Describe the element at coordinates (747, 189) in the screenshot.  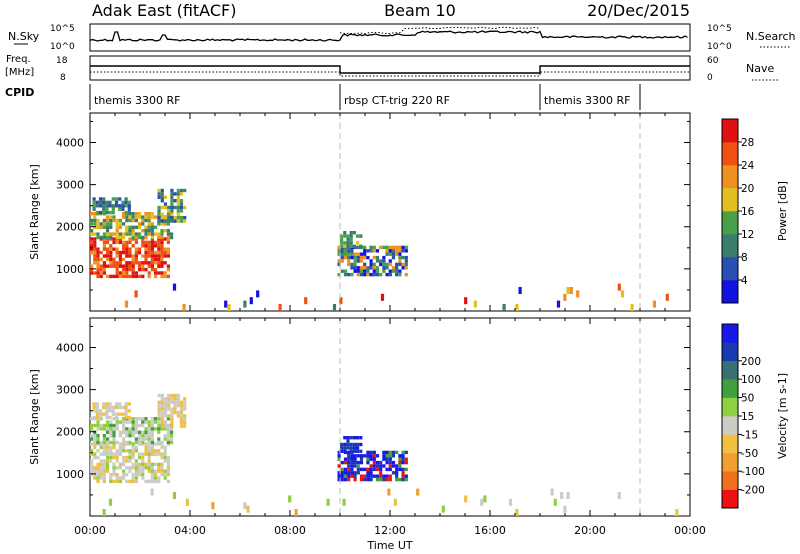
I see `colorbar-tick-label: 20` at that location.